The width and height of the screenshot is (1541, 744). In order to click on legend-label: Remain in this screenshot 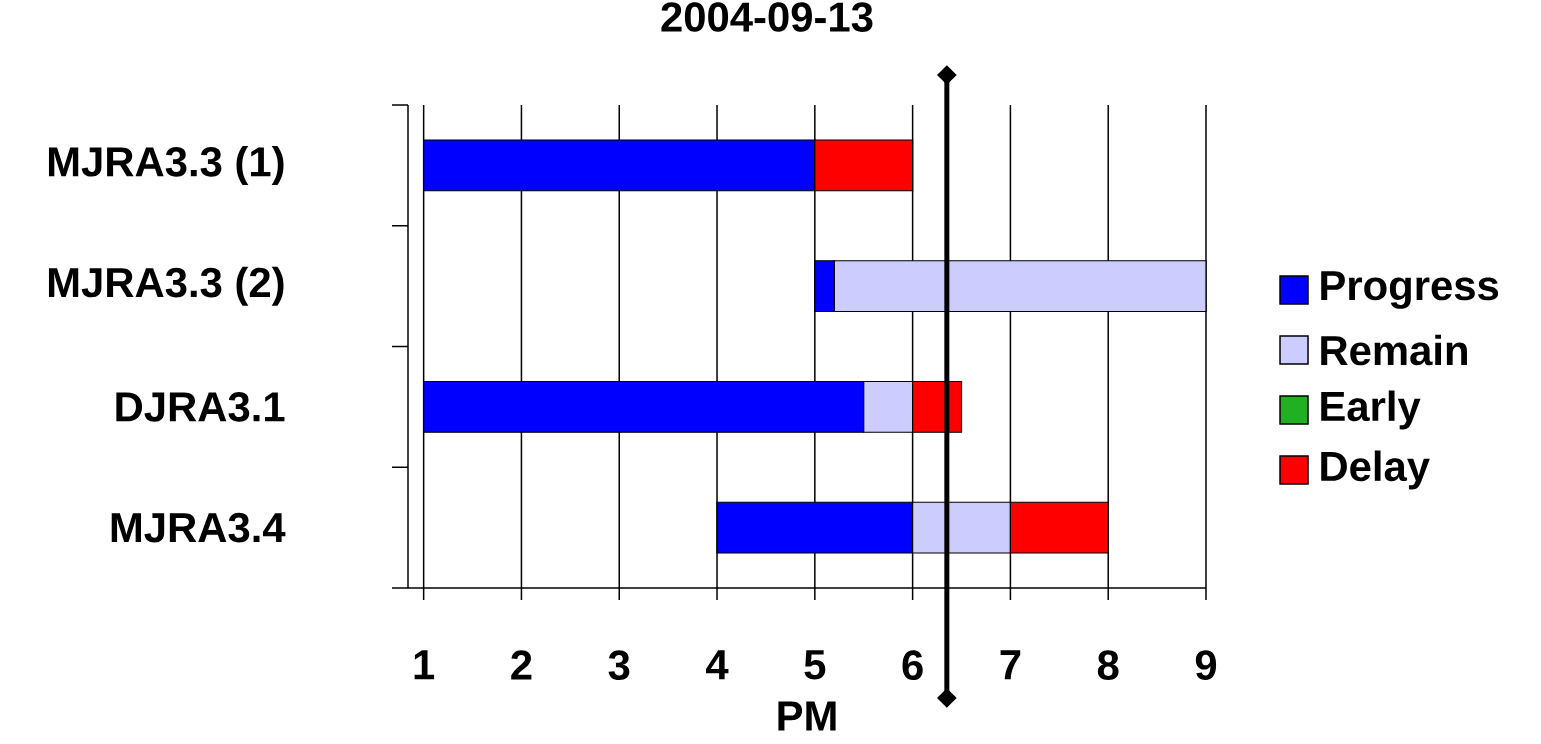, I will do `click(1394, 350)`.